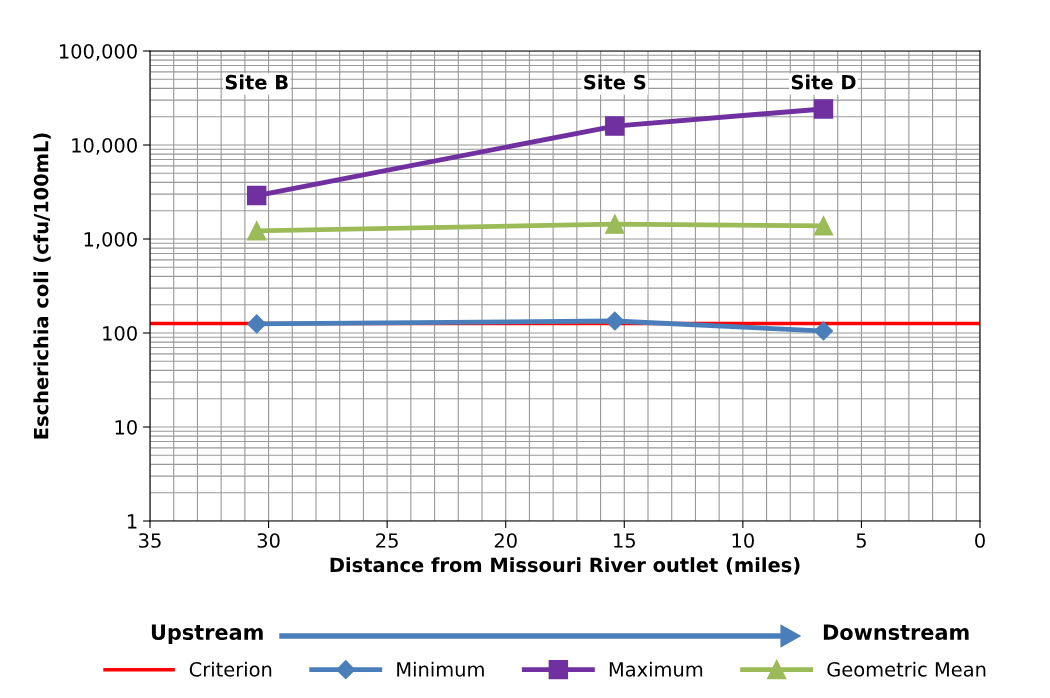 The image size is (1050, 698). I want to click on legend-label: Geometric Mean, so click(906, 669).